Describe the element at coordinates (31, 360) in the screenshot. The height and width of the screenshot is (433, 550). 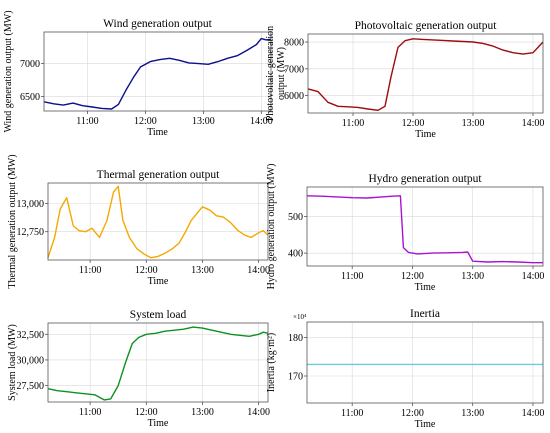
I see `y-tick-label: 30,000` at that location.